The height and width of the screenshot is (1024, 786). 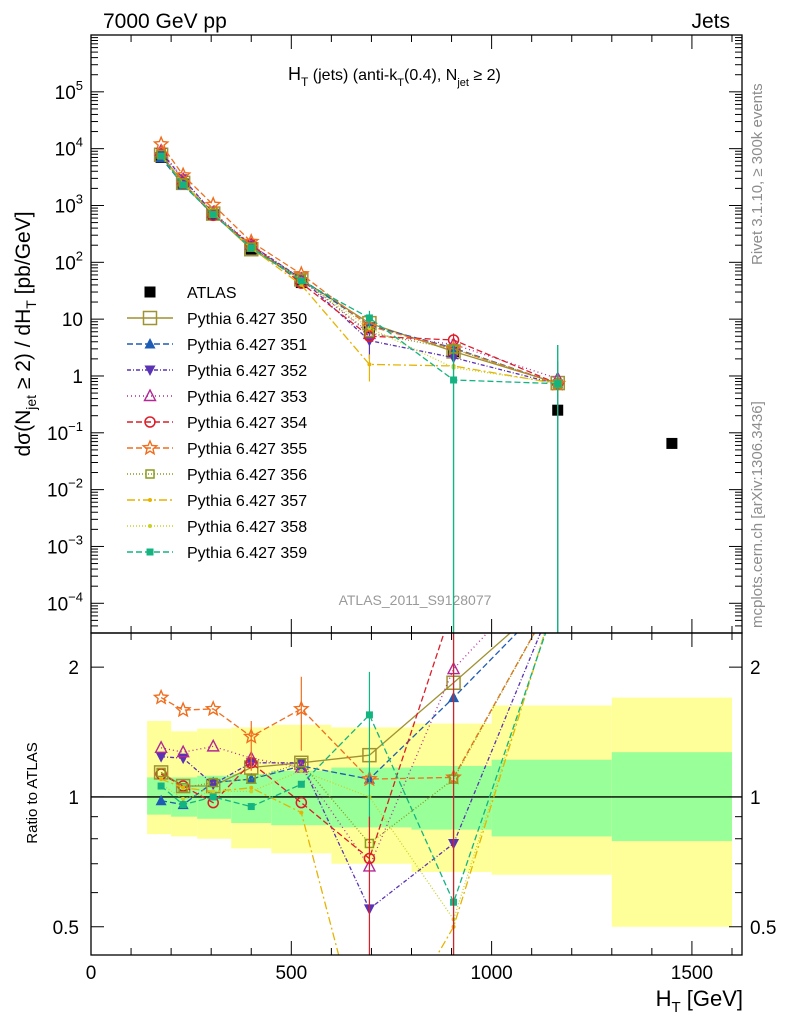 What do you see at coordinates (69, 204) in the screenshot?
I see `main-ytick-label: 10³` at bounding box center [69, 204].